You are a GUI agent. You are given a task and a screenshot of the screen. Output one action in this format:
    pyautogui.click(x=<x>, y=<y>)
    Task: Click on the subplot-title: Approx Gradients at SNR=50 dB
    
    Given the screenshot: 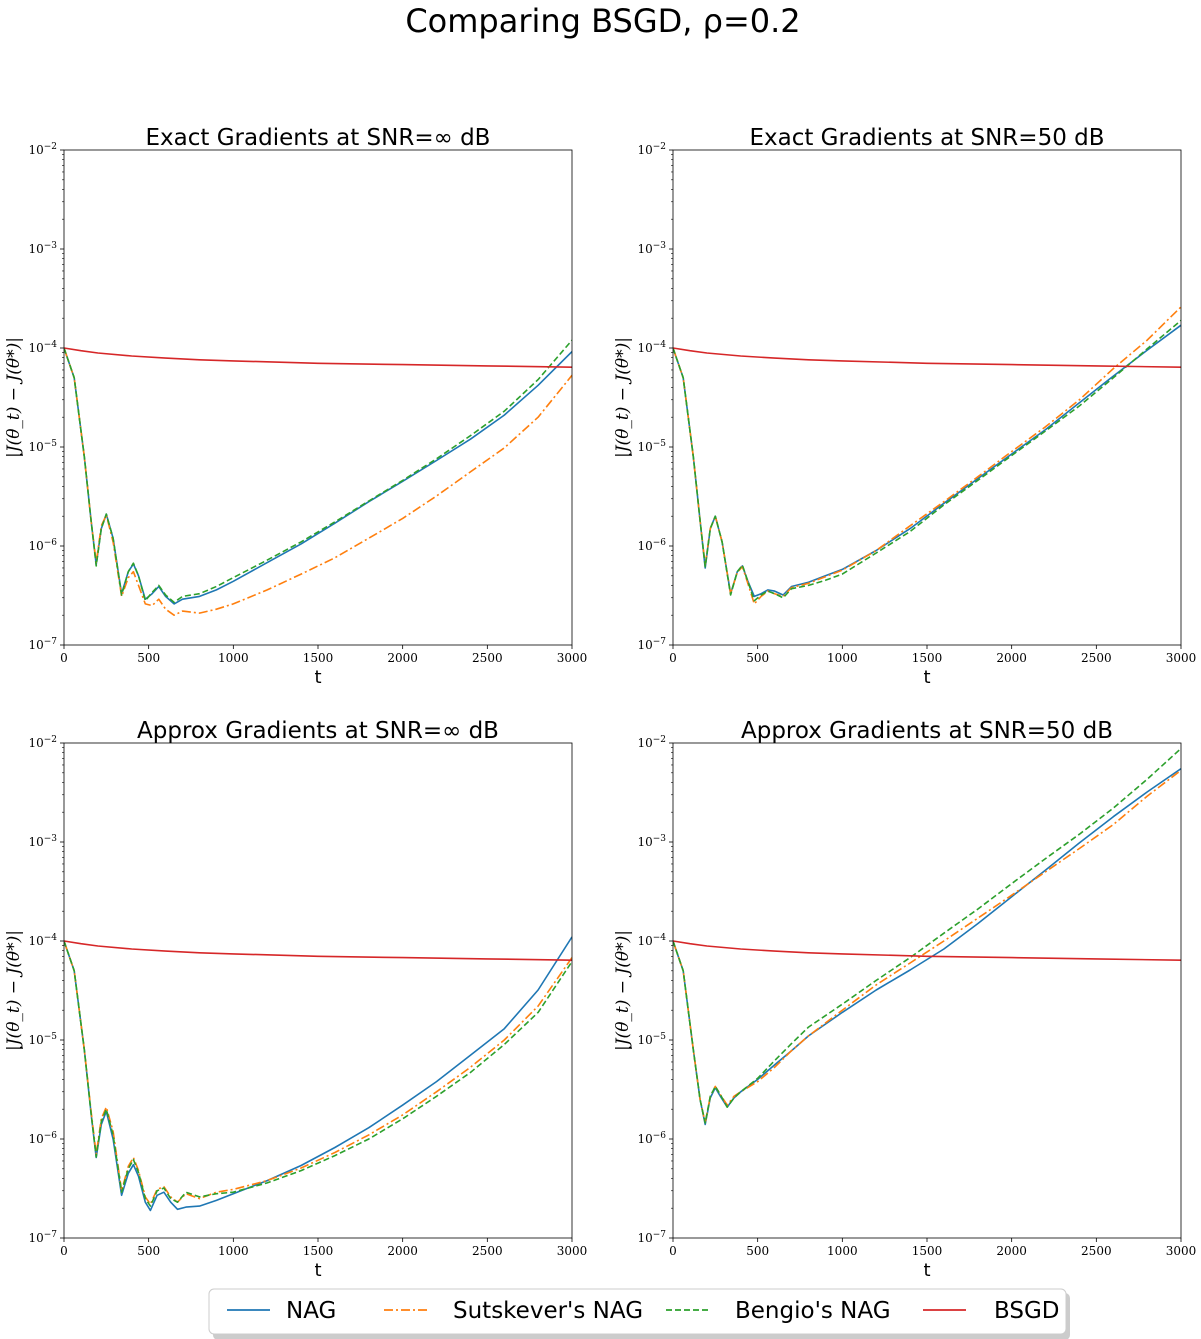 What is the action you would take?
    pyautogui.click(x=927, y=731)
    